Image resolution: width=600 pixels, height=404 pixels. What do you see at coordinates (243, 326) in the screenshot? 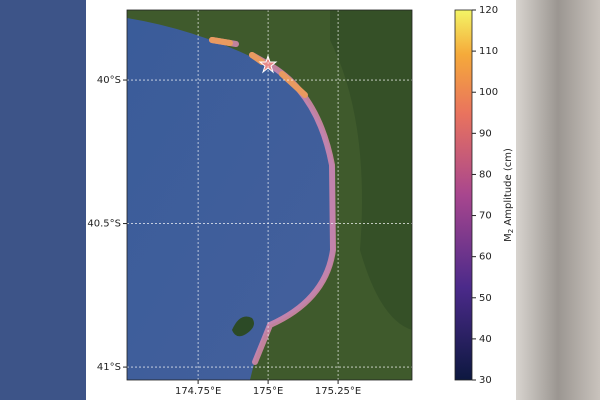
I see `island` at bounding box center [243, 326].